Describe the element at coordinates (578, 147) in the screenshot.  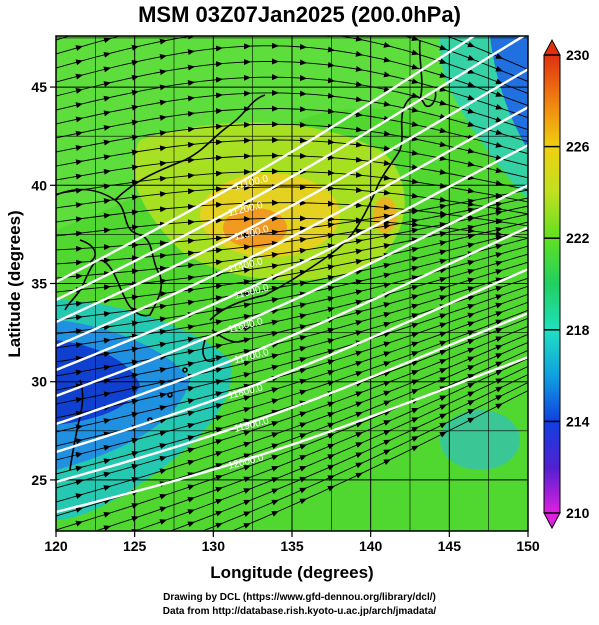
I see `colorbar-tick-label: 226` at that location.